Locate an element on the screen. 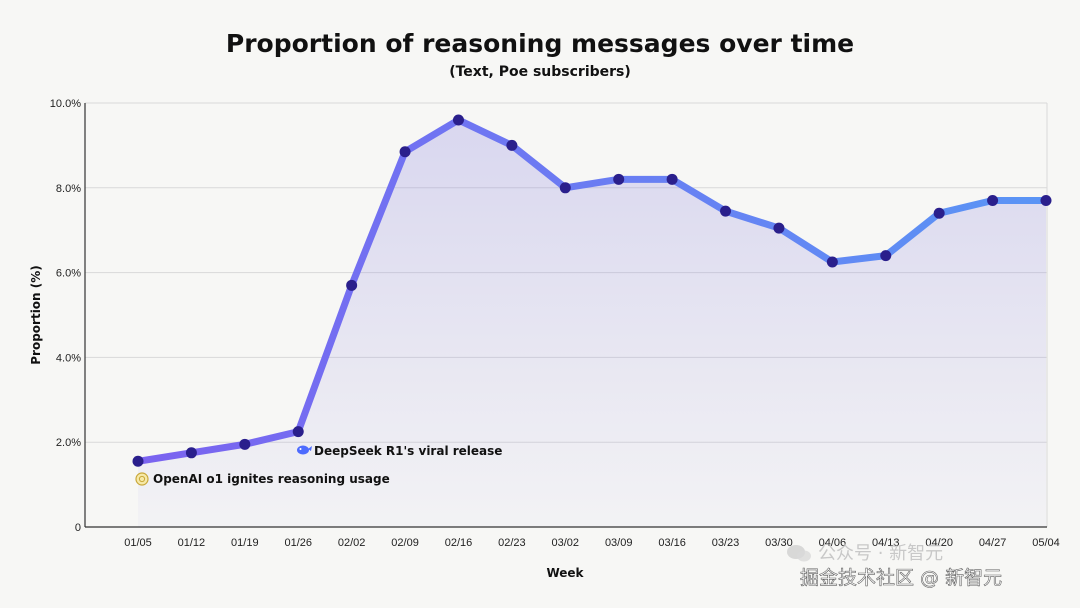  deepseek-whale-icon is located at coordinates (304, 450).